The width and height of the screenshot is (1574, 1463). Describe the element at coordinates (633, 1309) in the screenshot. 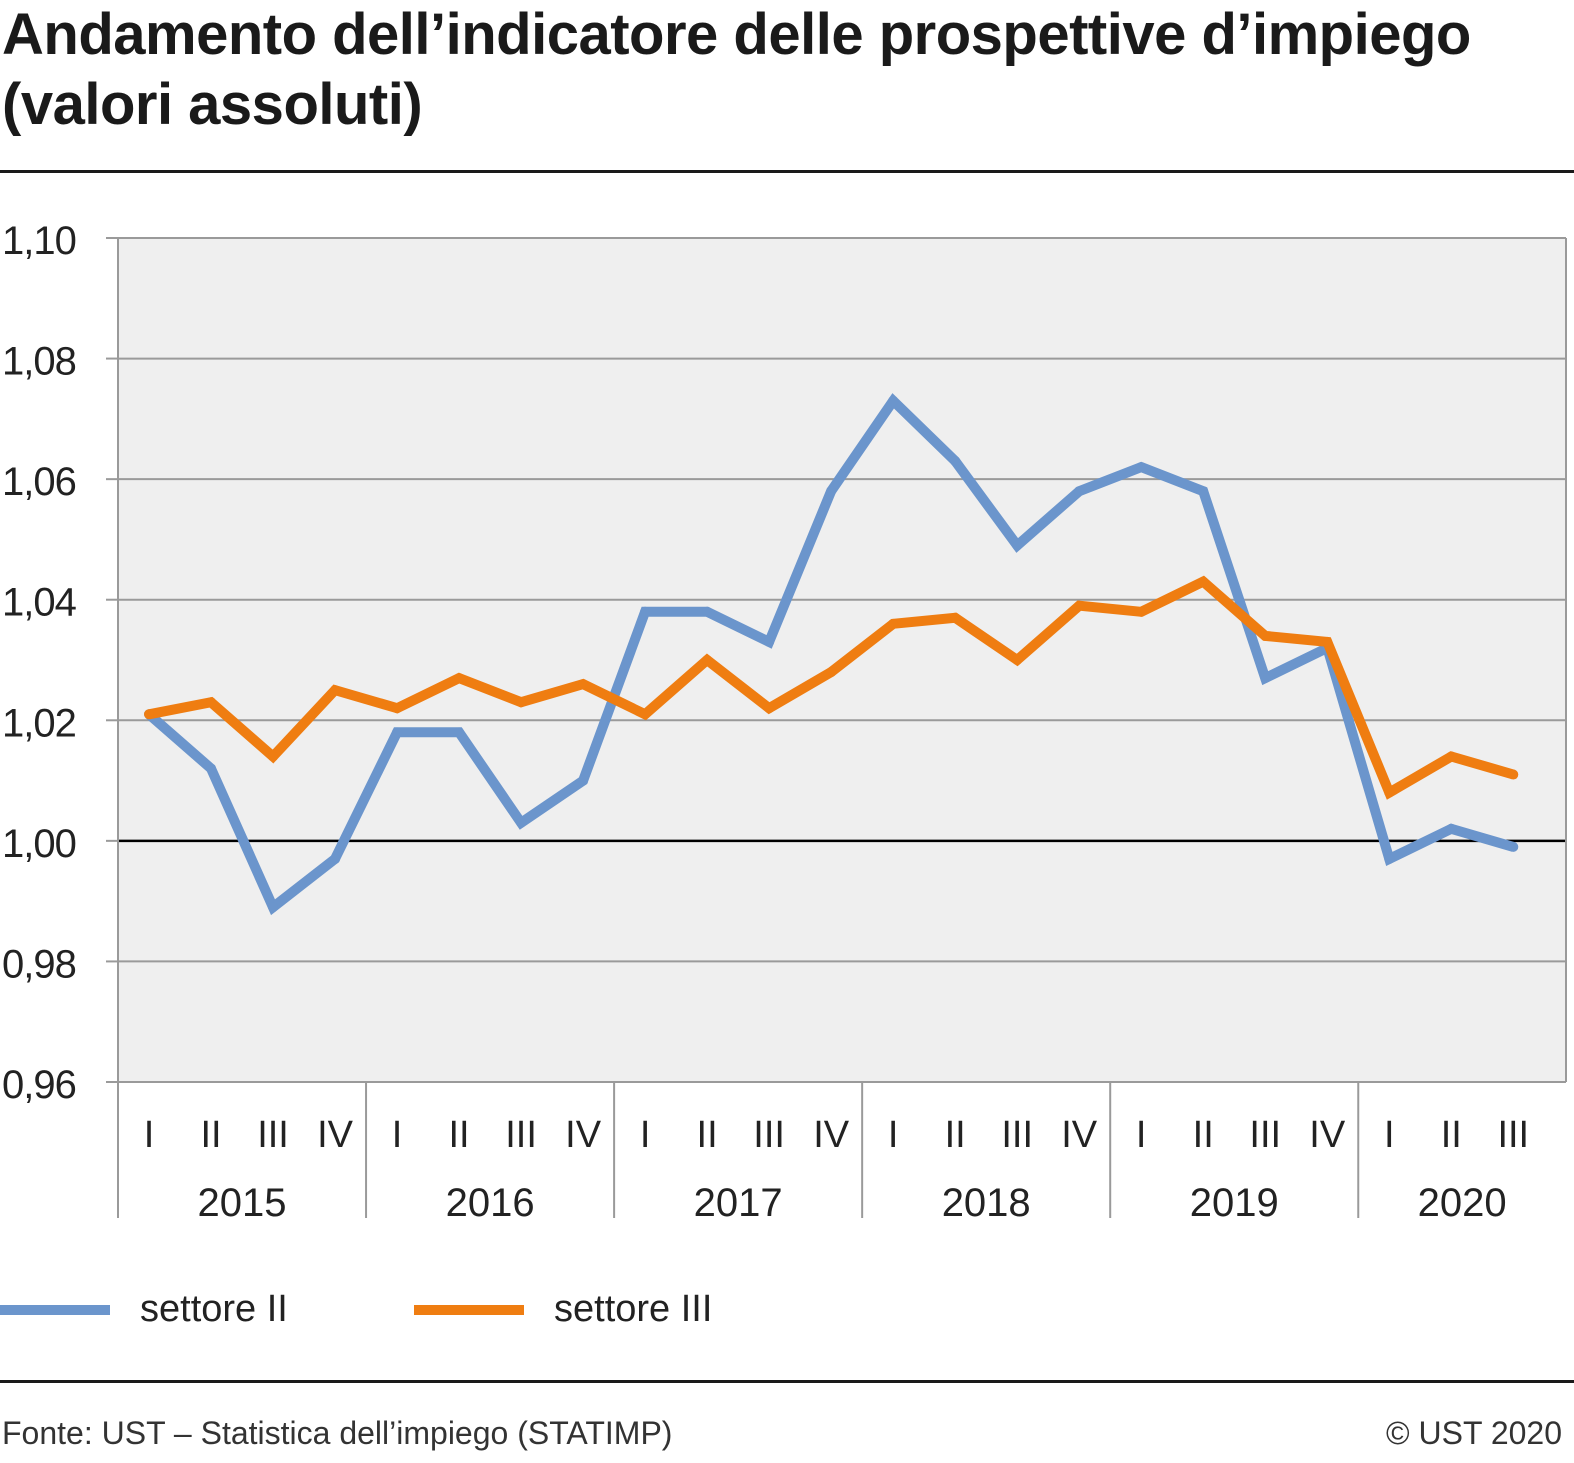

I see `legend-label-settore-iii: settore III` at that location.